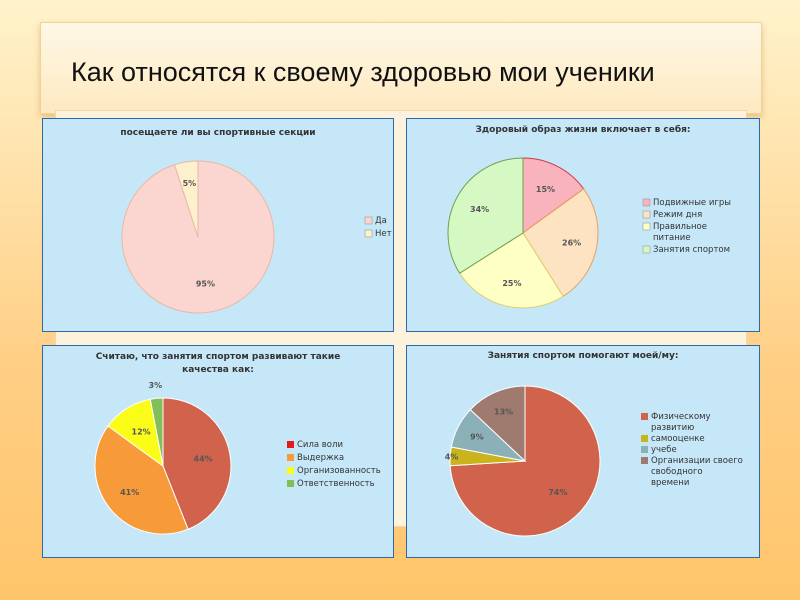 This screenshot has width=800, height=600. Describe the element at coordinates (692, 203) in the screenshot. I see `legend-label: Подвижные игры` at that location.